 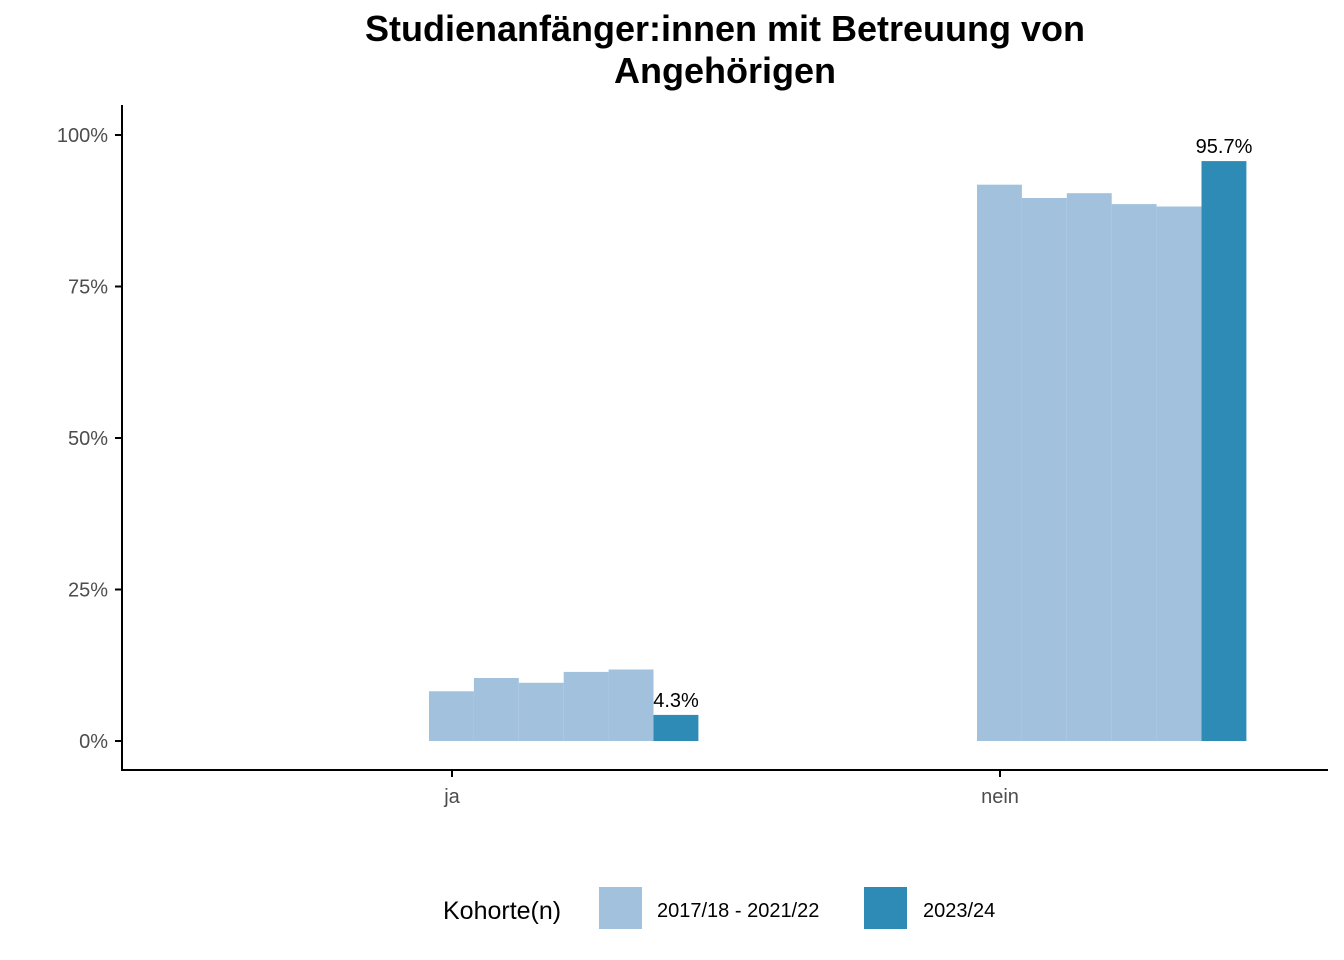 I want to click on legend-label-0: 2017/18 - 2021/22, so click(x=738, y=911).